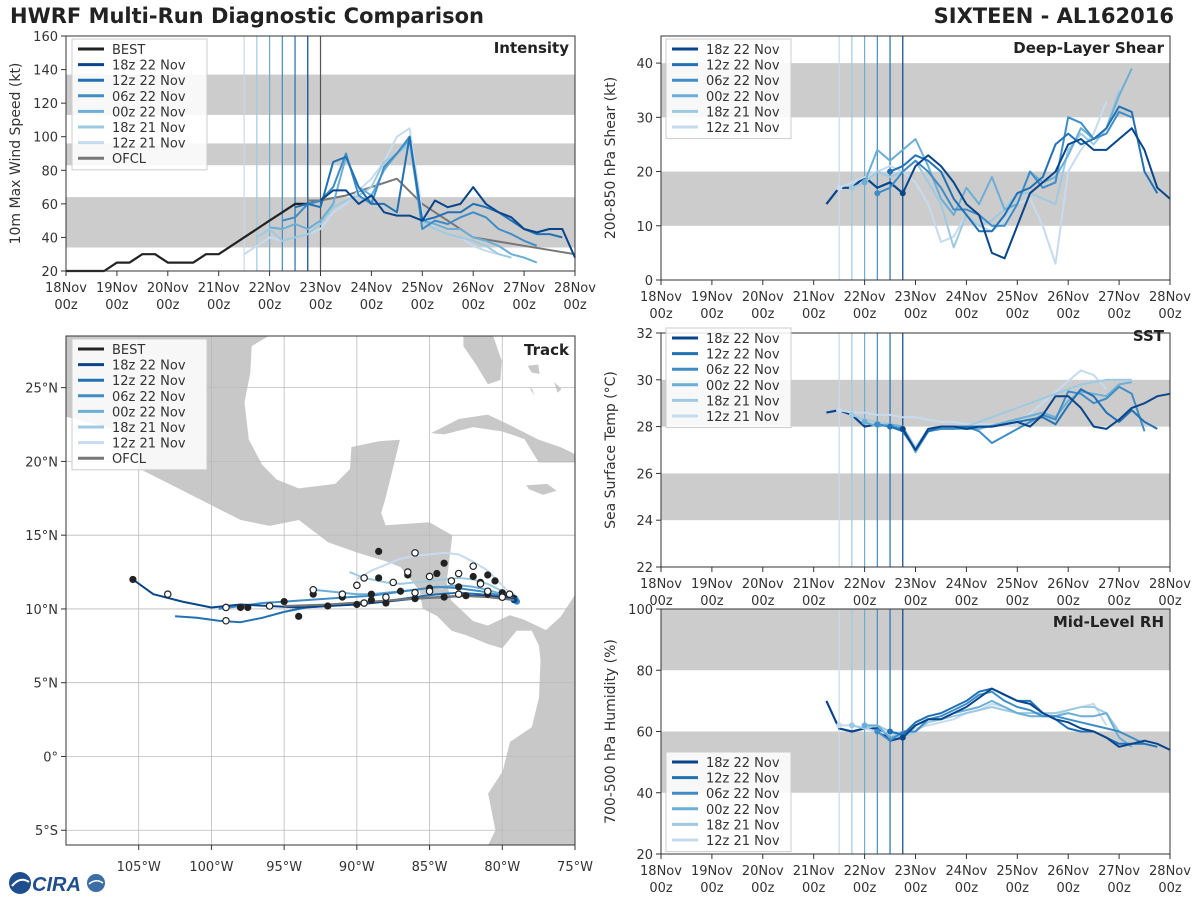  What do you see at coordinates (966, 871) in the screenshot?
I see `rh-xtick-label-6: 24Nov` at bounding box center [966, 871].